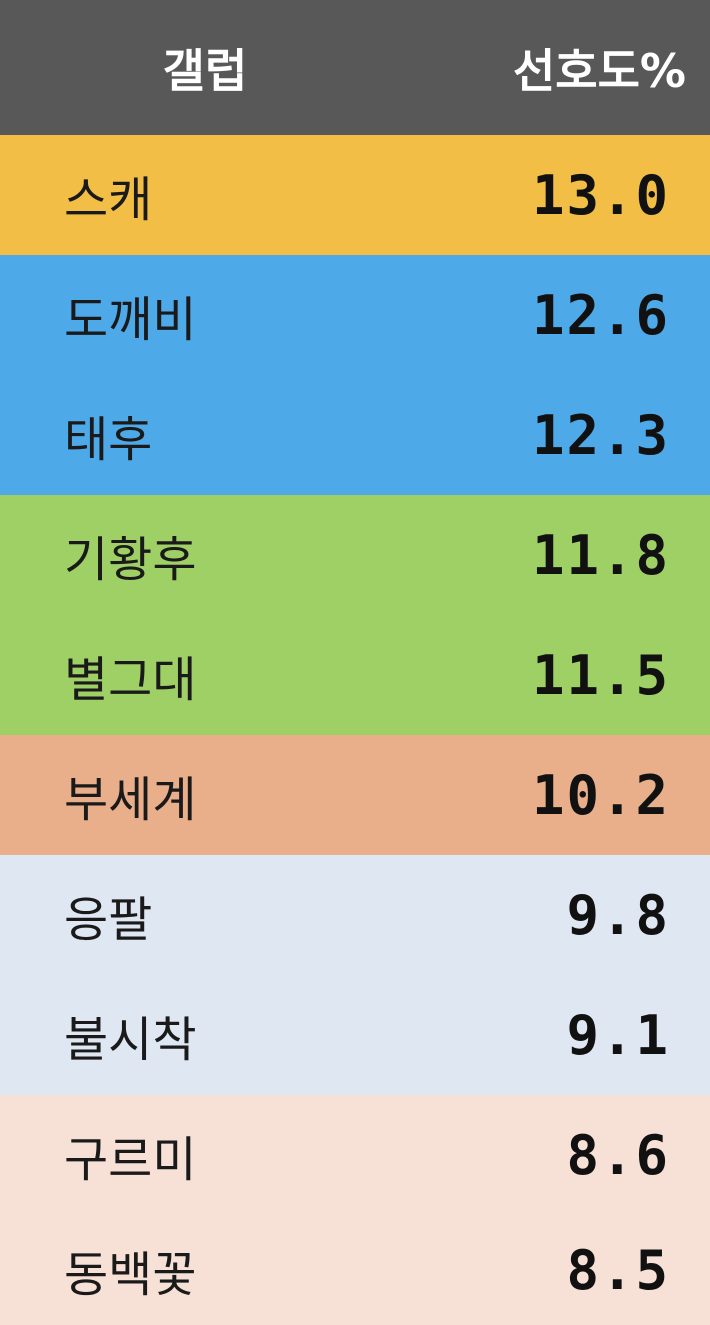  I want to click on drama-name: 스캐, so click(108, 200).